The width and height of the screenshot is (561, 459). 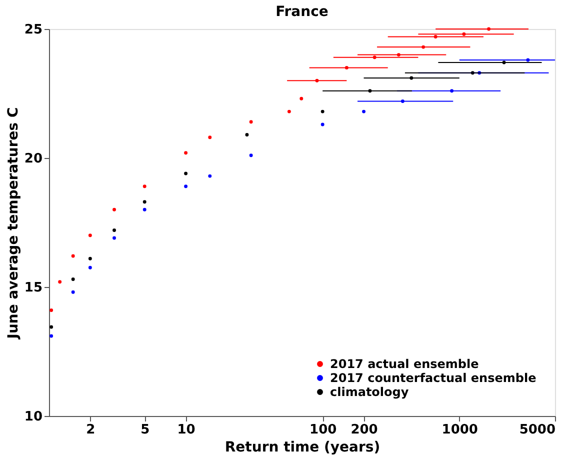 What do you see at coordinates (537, 430) in the screenshot?
I see `x-tick-label: 5000` at bounding box center [537, 430].